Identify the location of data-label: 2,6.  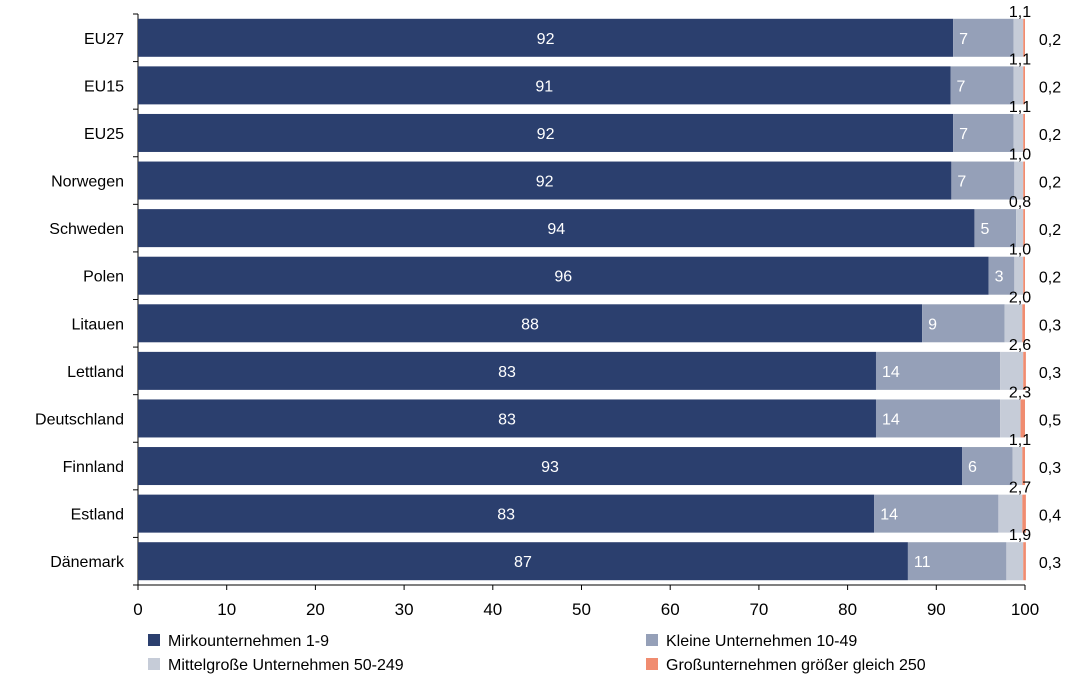
(1020, 345).